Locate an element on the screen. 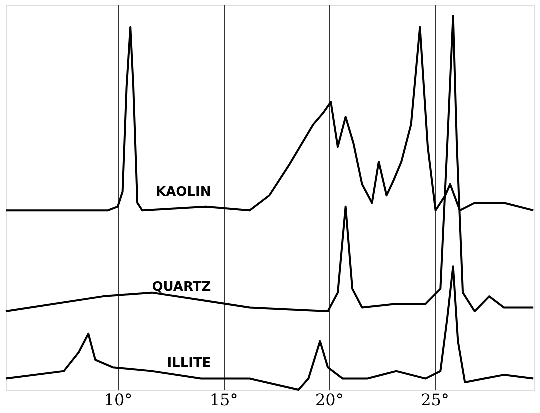 The image size is (540, 413). x-tick-label: 15° is located at coordinates (224, 400).